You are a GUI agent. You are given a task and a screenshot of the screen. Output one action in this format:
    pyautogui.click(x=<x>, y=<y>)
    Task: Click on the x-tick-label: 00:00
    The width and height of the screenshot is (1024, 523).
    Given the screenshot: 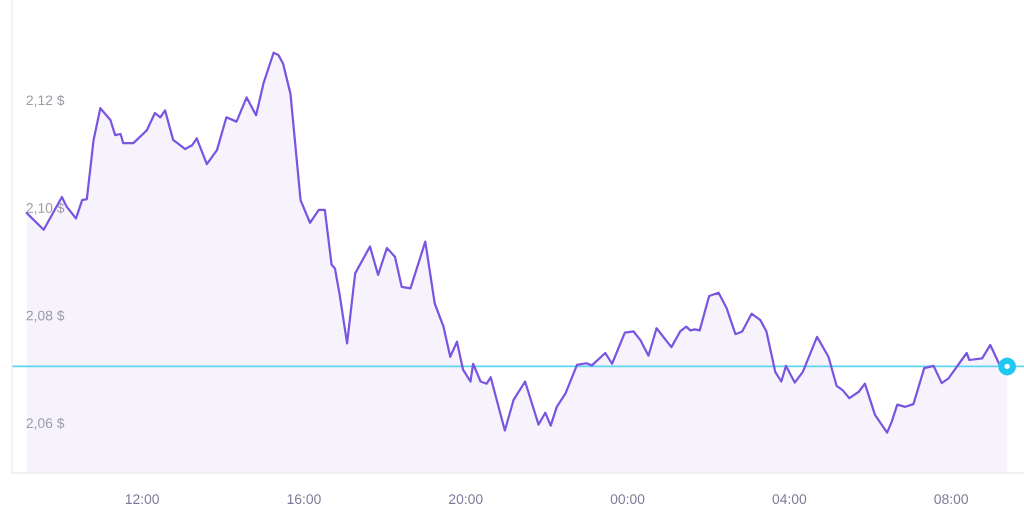 What is the action you would take?
    pyautogui.click(x=627, y=499)
    